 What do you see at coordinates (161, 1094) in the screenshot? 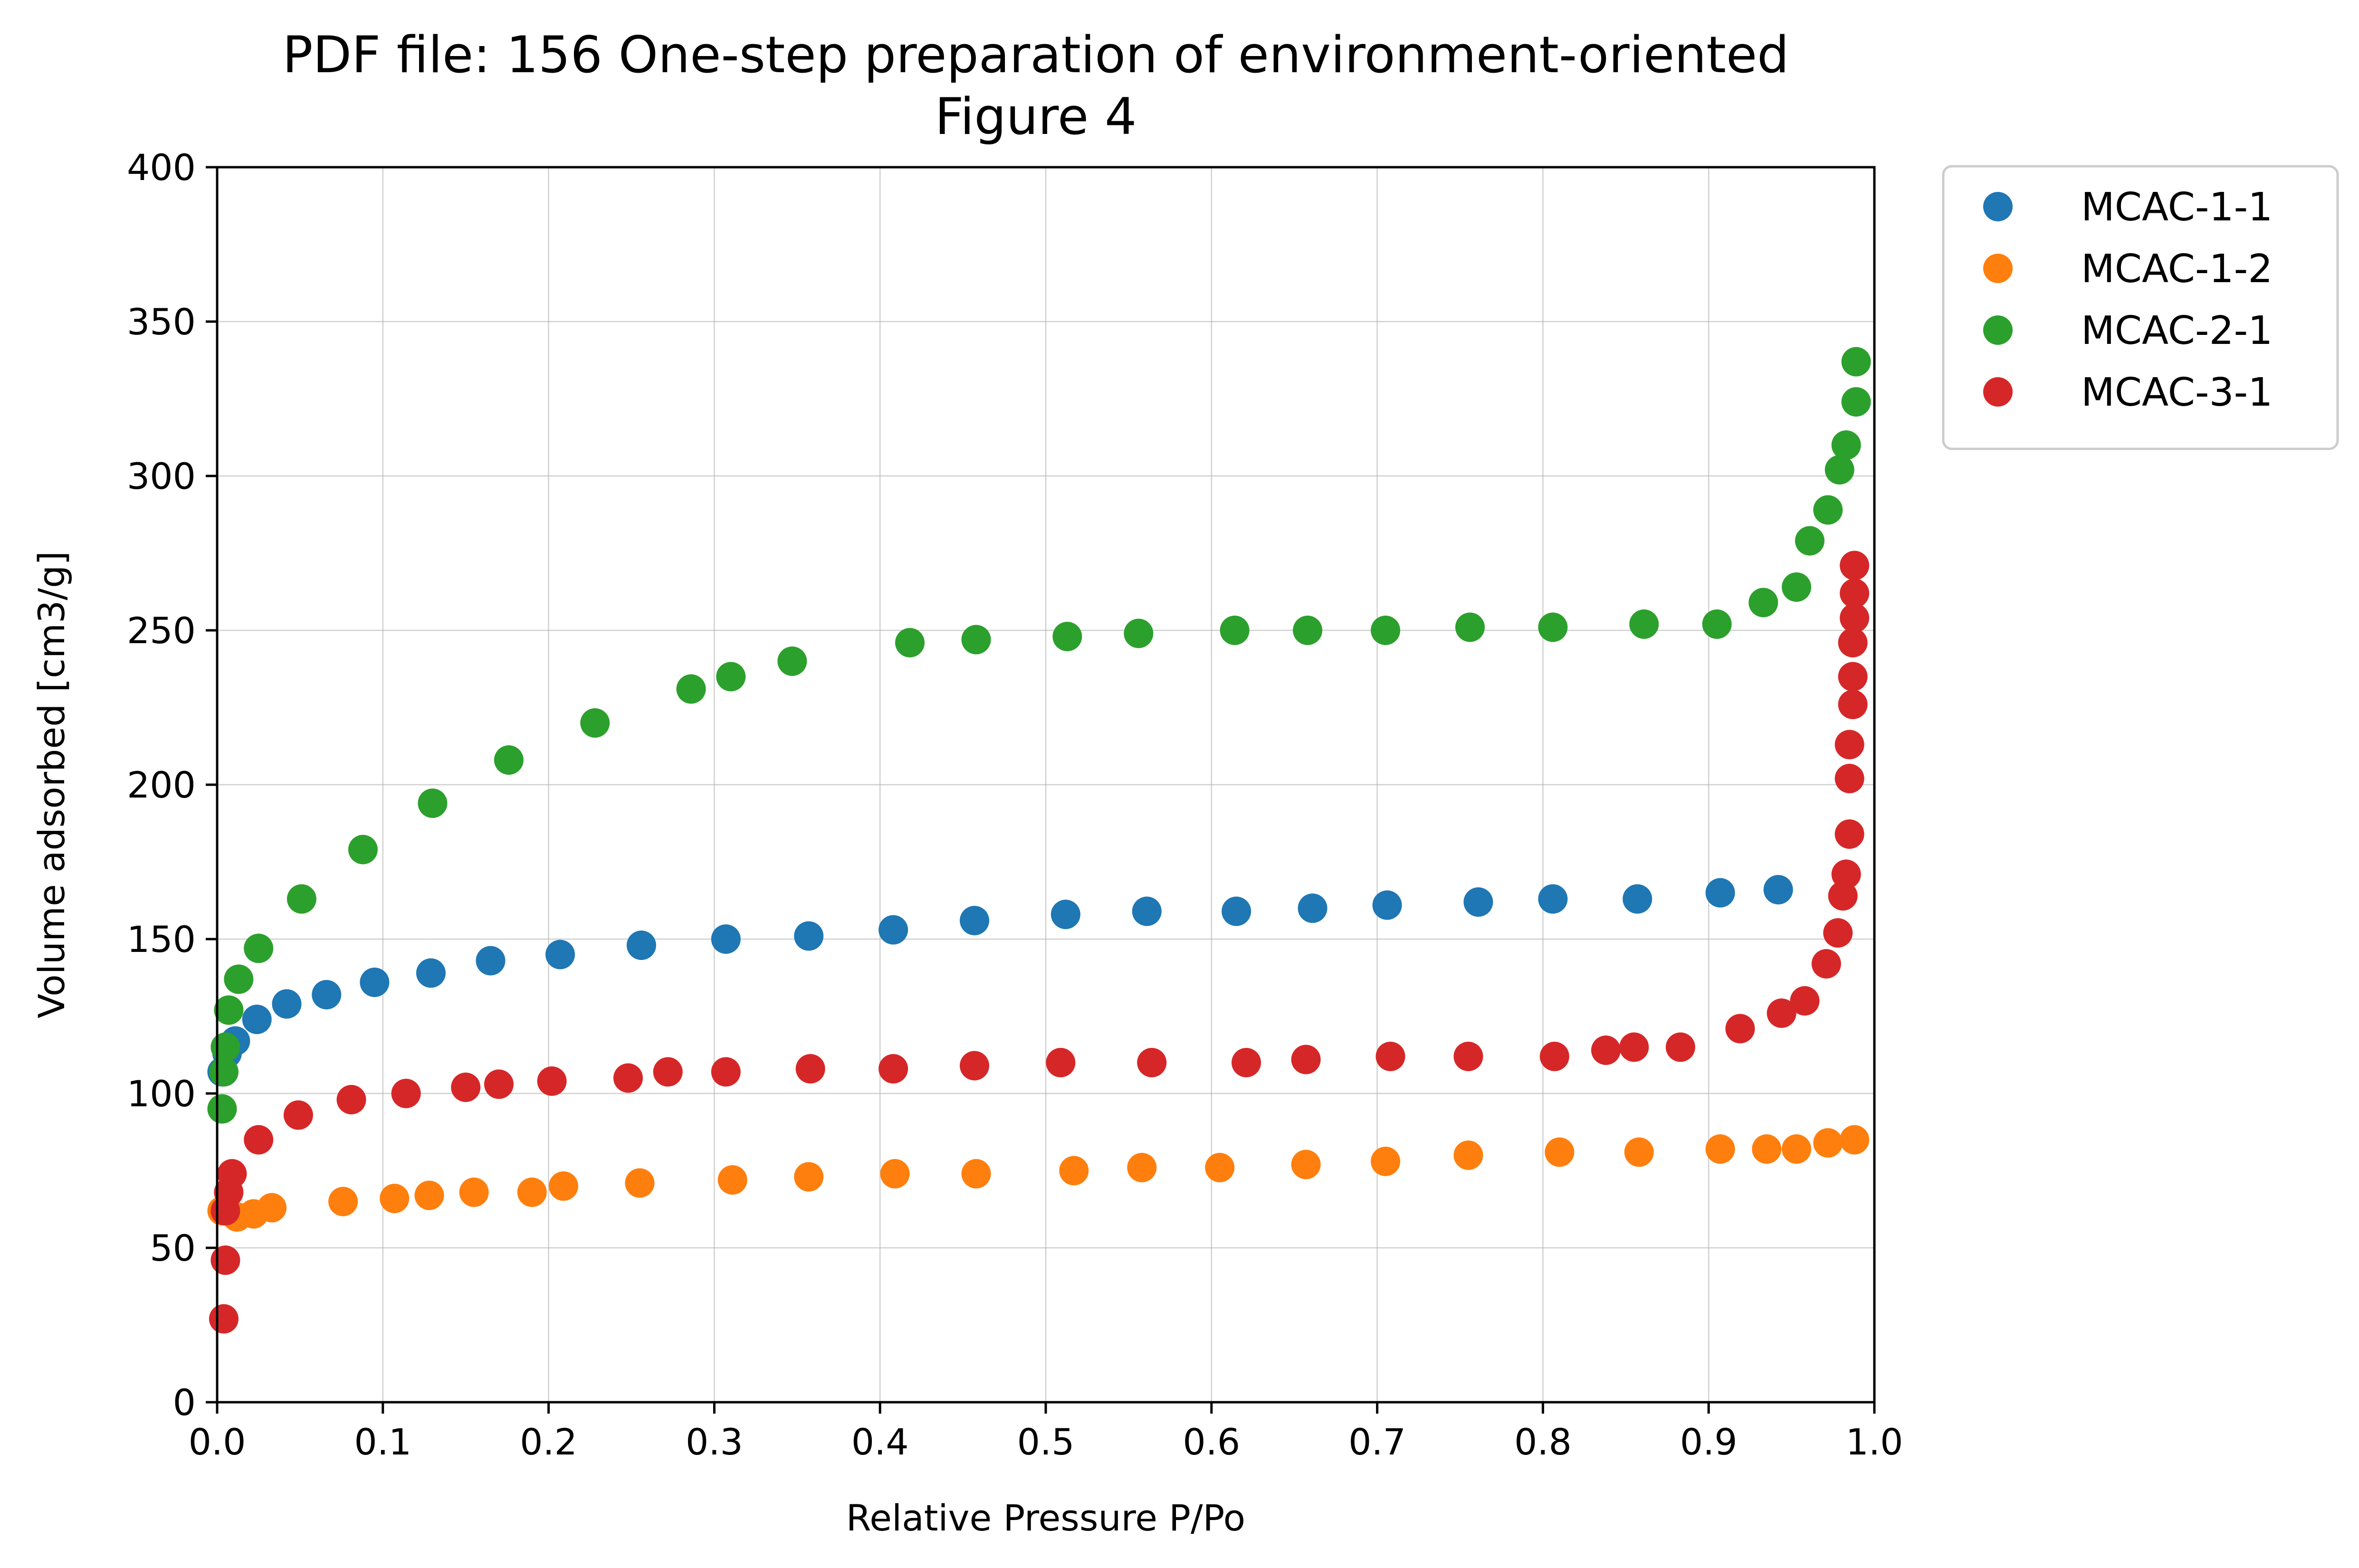
I see `y-tick-label: 100` at bounding box center [161, 1094].